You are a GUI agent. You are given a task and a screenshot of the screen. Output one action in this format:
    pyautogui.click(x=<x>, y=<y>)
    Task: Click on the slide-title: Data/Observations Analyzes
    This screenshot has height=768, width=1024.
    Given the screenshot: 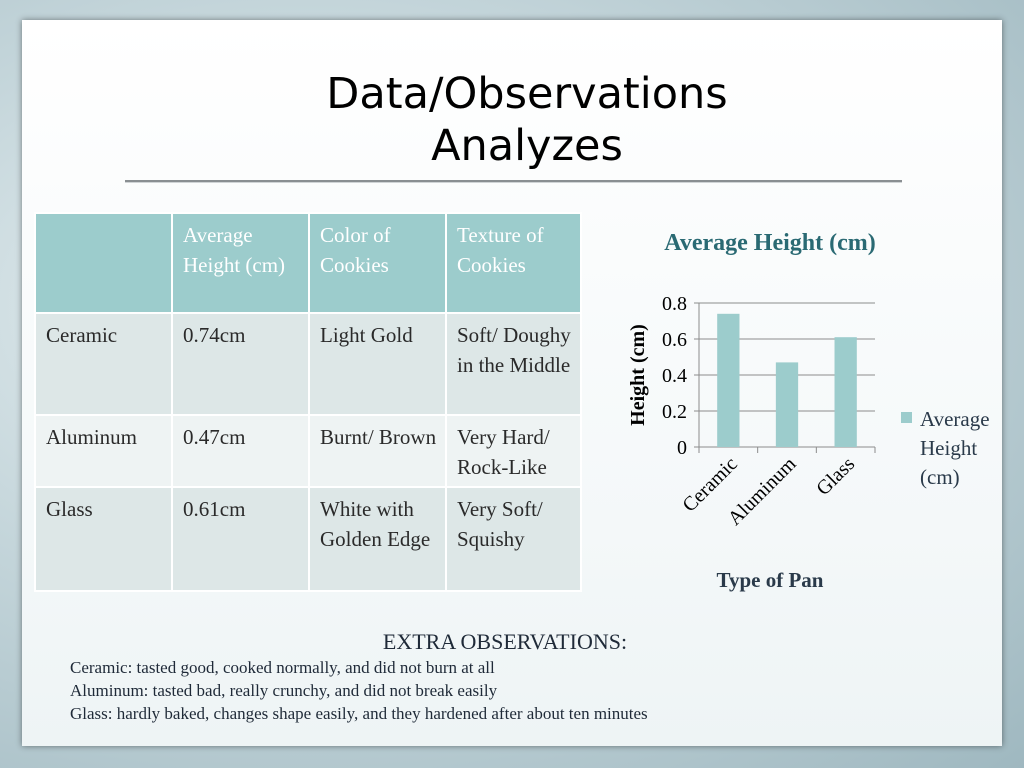 What is the action you would take?
    pyautogui.click(x=527, y=120)
    